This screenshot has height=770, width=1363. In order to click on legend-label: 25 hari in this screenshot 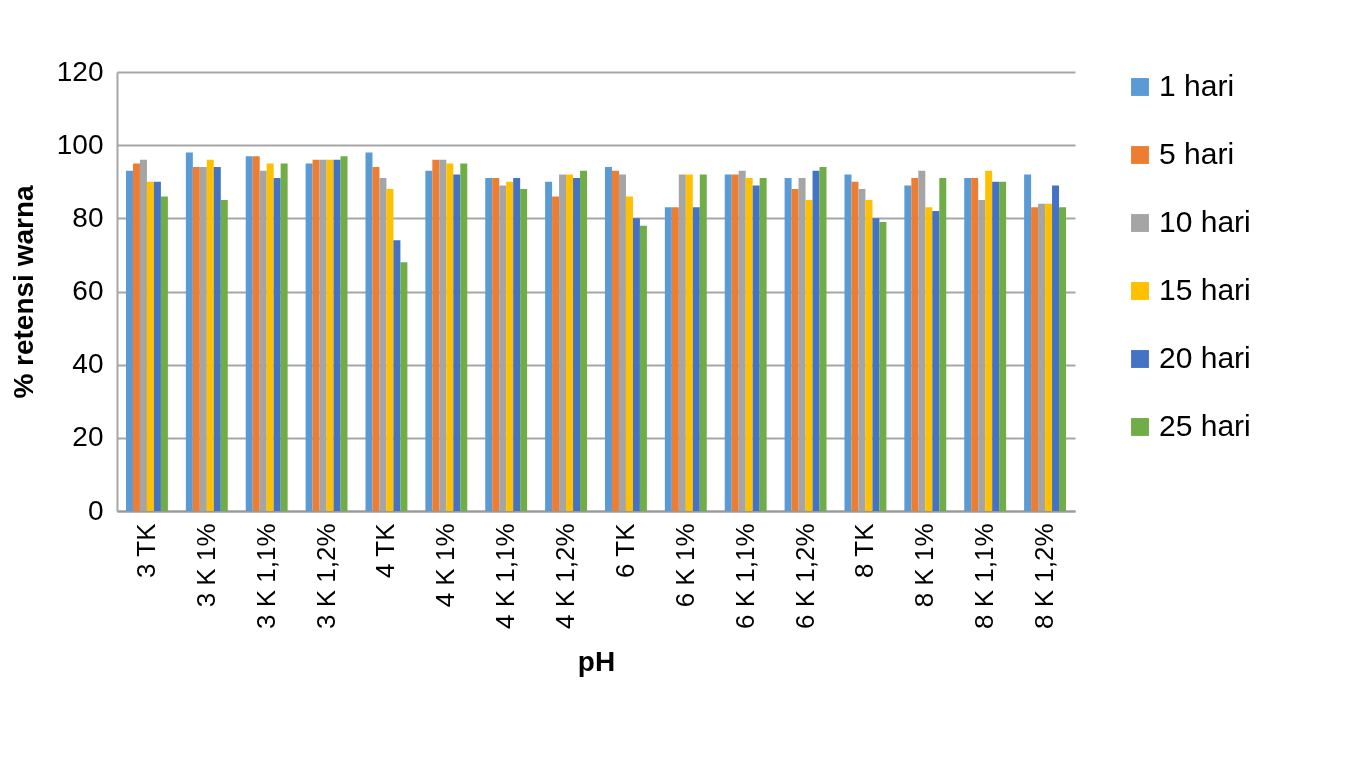, I will do `click(1205, 425)`.